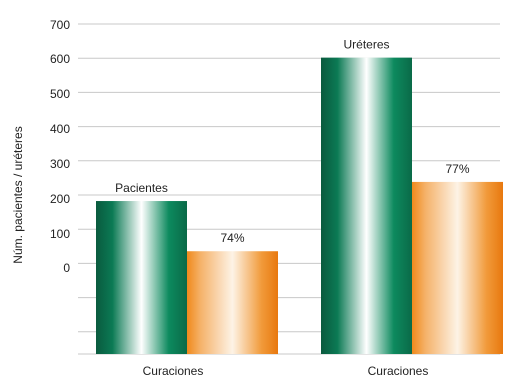 The height and width of the screenshot is (381, 510). What do you see at coordinates (60, 94) in the screenshot?
I see `y-tick-label: 500` at bounding box center [60, 94].